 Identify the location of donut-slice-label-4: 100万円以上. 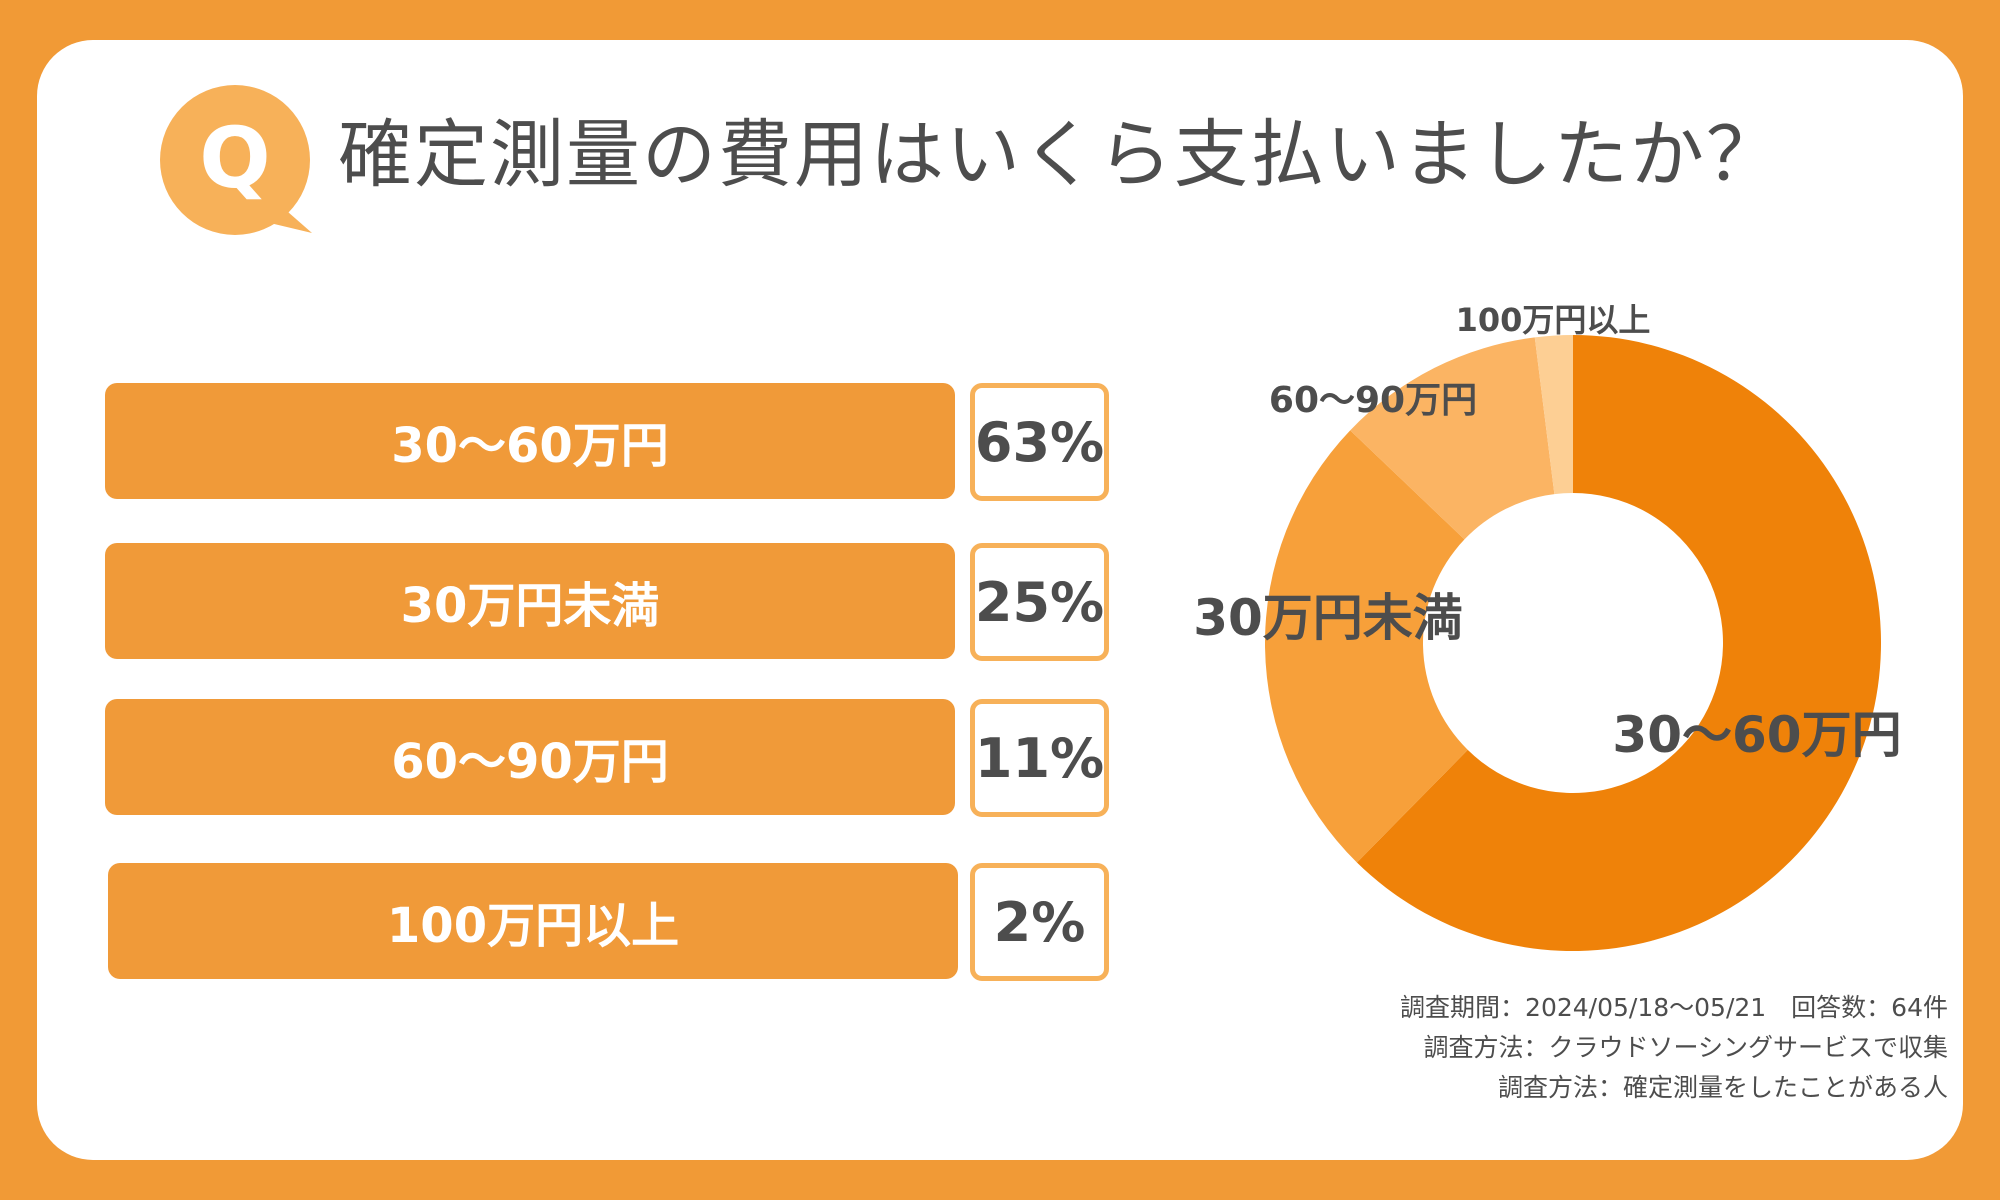
(1553, 320).